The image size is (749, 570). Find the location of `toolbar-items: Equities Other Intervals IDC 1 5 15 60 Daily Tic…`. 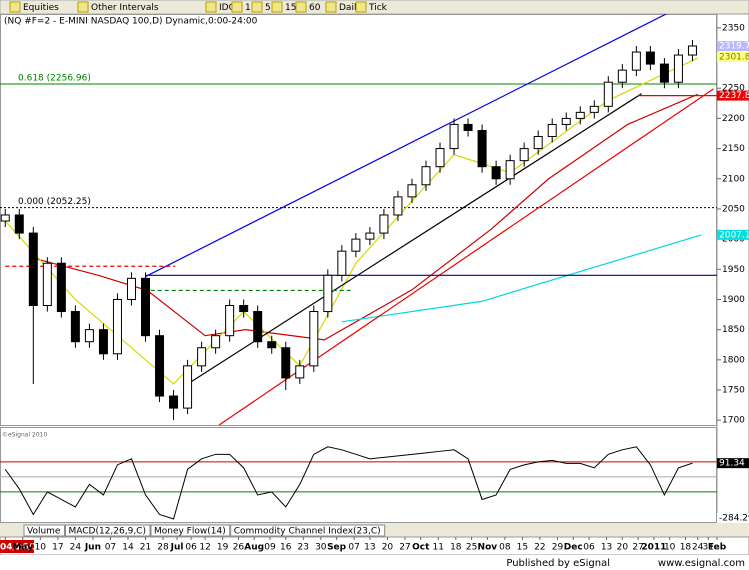

toolbar-items: Equities Other Intervals IDC 1 5 15 60 Daily Tic… is located at coordinates (198, 7).